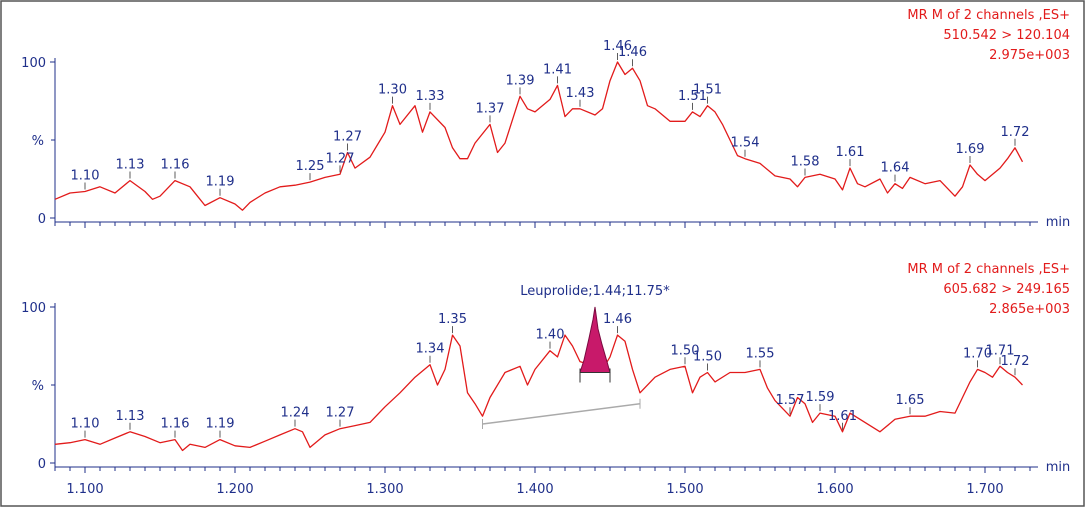 The image size is (1085, 511). Describe the element at coordinates (790, 400) in the screenshot. I see `peak-label: 1.57` at that location.